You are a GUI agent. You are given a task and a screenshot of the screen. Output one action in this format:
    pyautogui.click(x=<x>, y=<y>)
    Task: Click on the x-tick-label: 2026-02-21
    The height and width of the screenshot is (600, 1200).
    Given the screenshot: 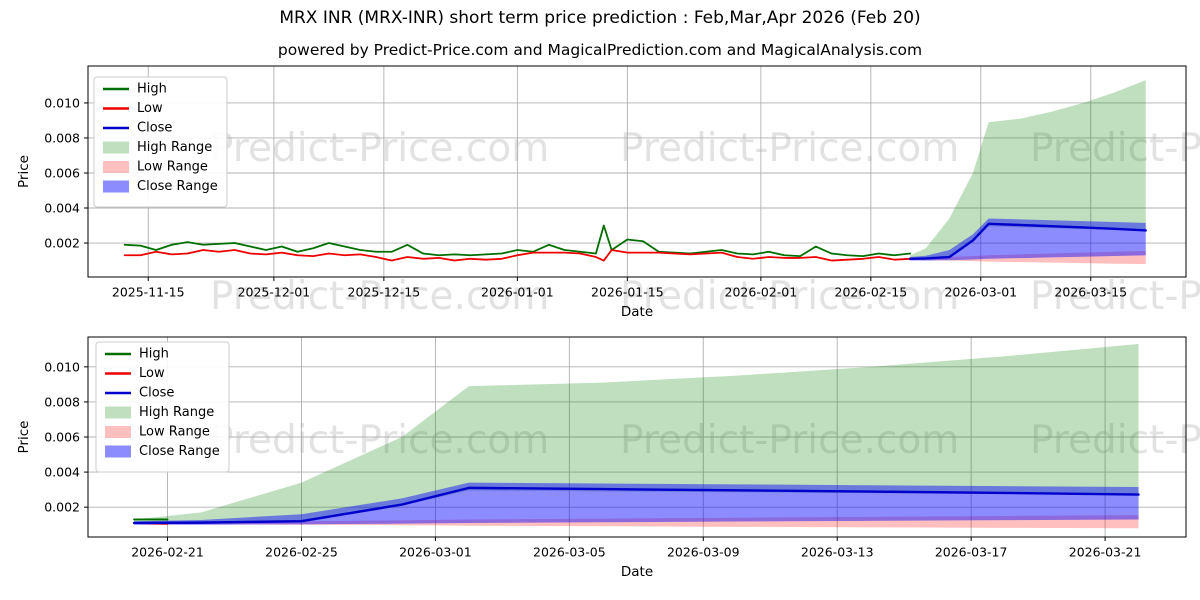 What is the action you would take?
    pyautogui.click(x=167, y=552)
    